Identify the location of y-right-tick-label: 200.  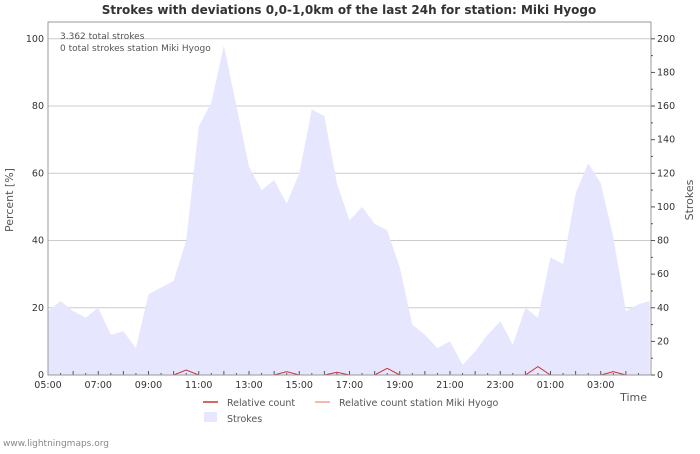
(666, 39).